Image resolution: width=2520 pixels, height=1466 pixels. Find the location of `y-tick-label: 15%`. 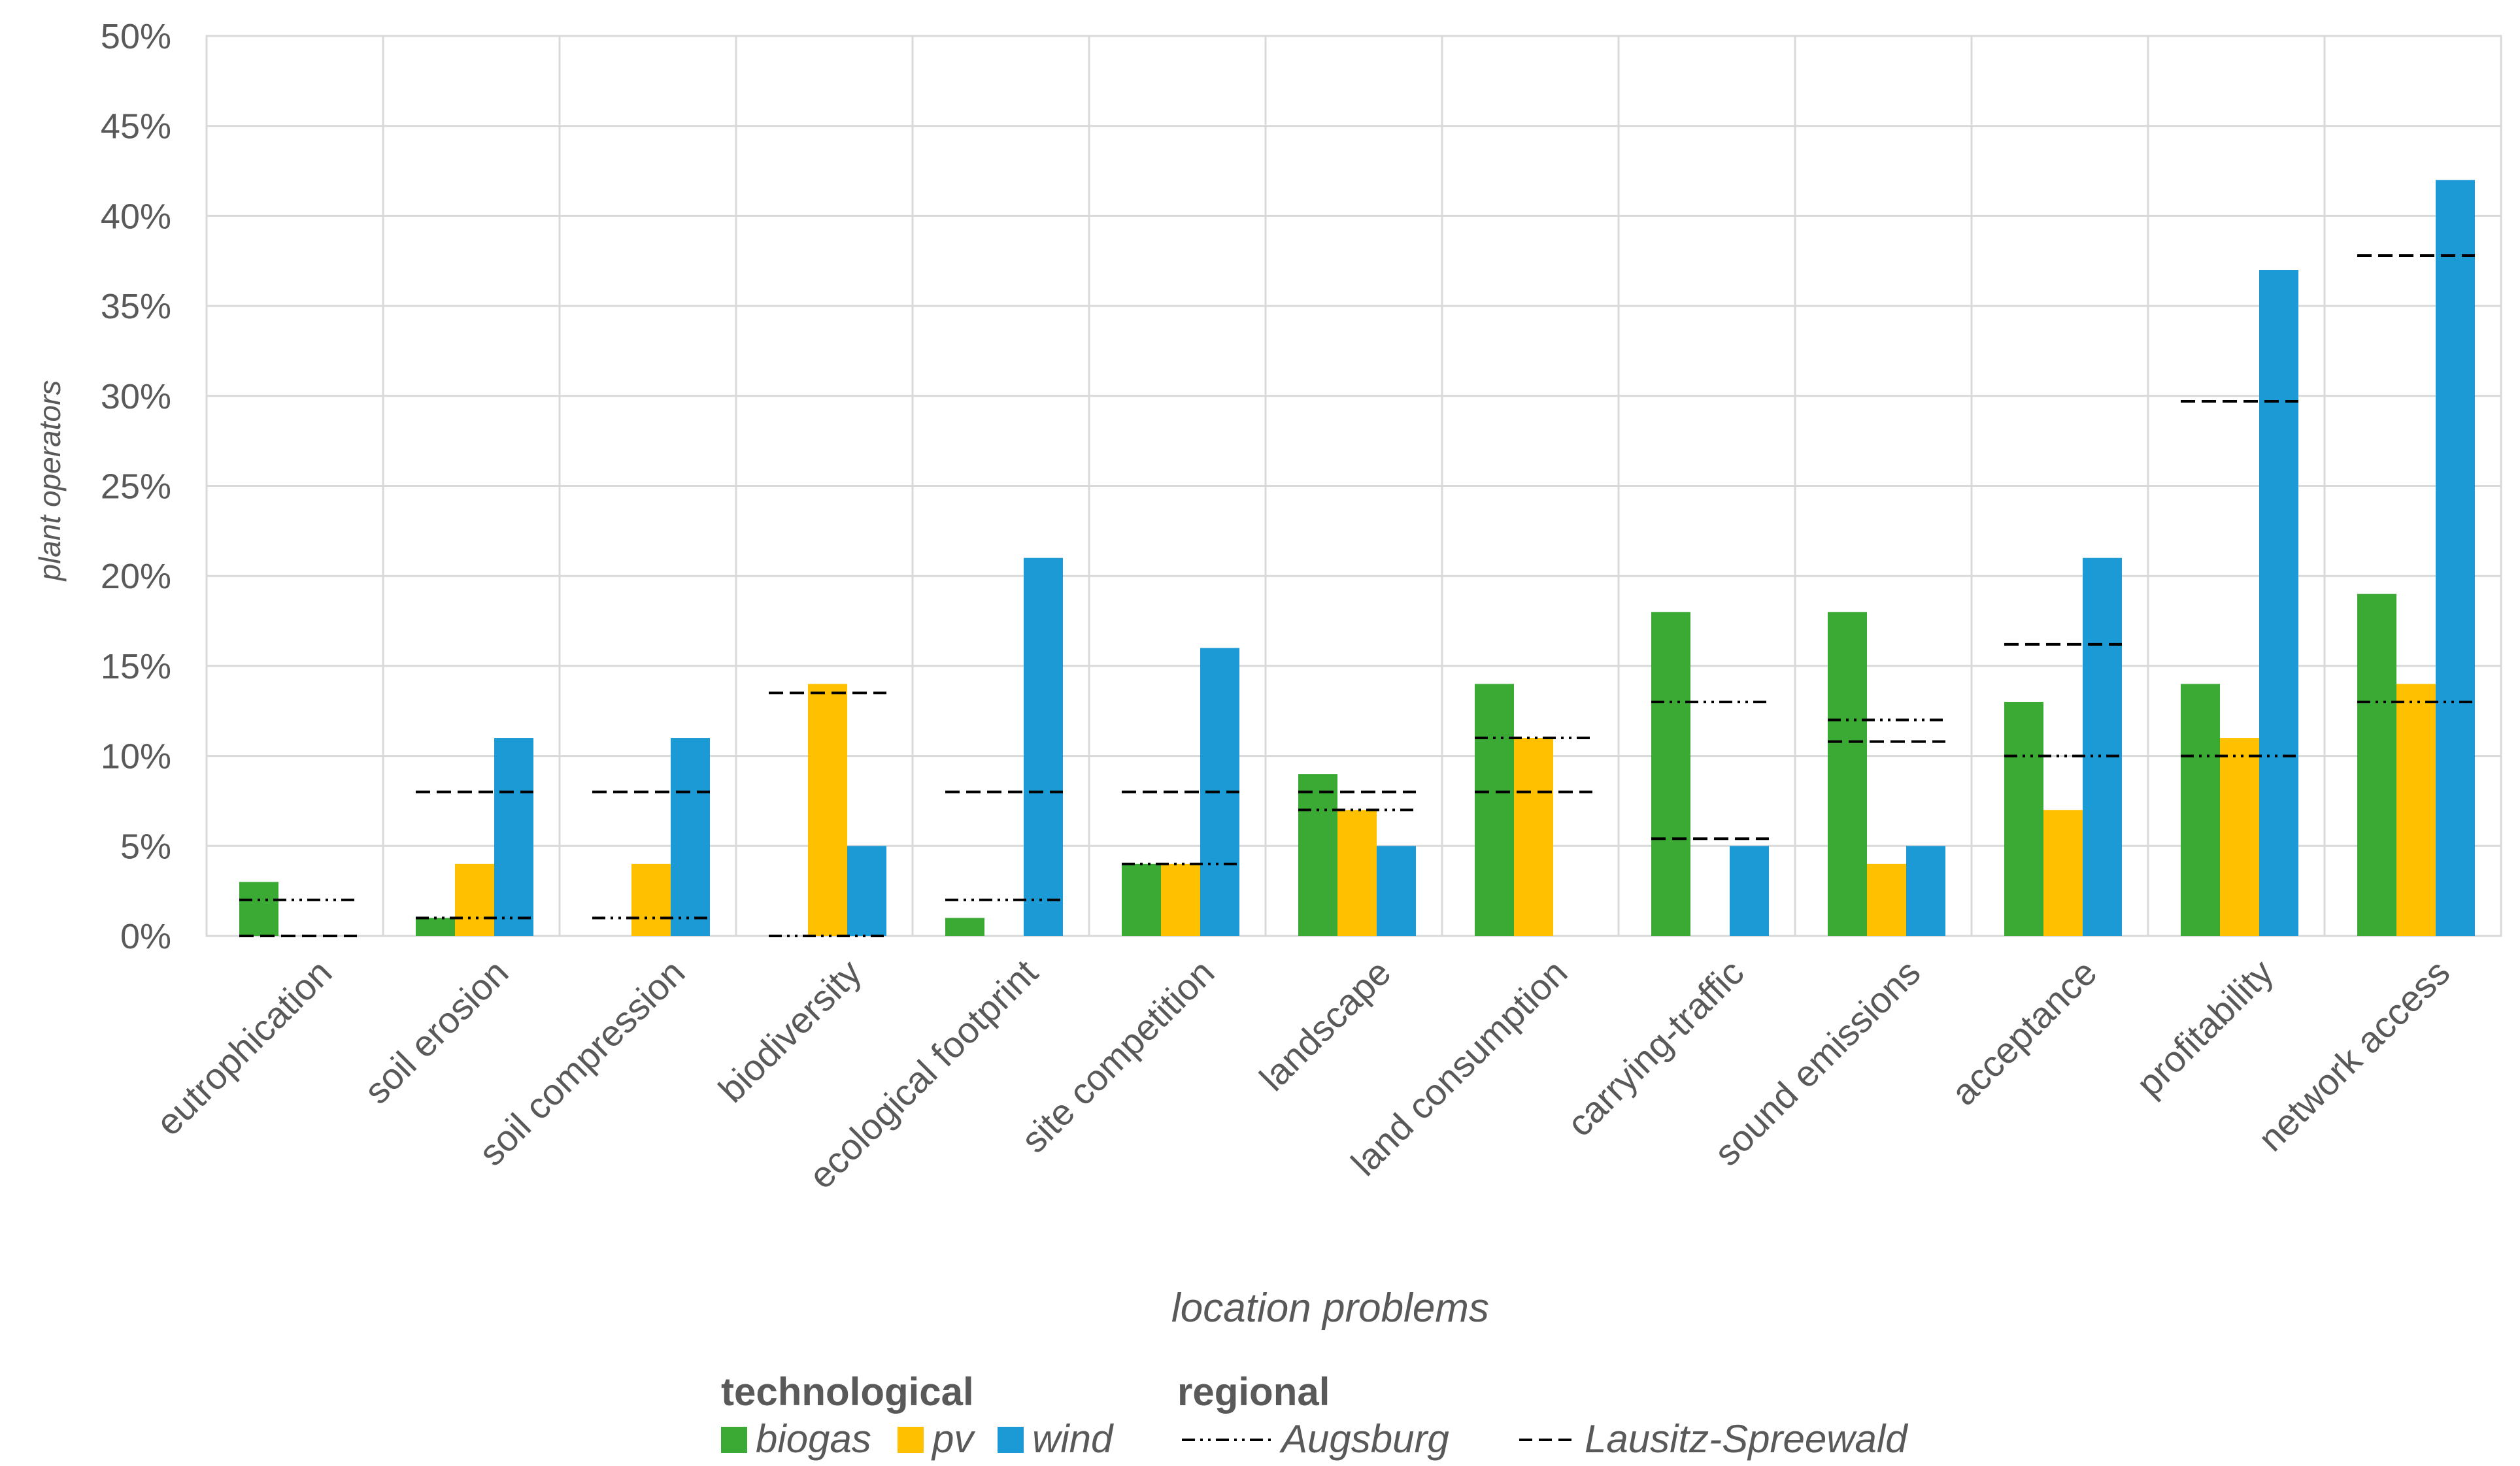

y-tick-label: 15% is located at coordinates (136, 666).